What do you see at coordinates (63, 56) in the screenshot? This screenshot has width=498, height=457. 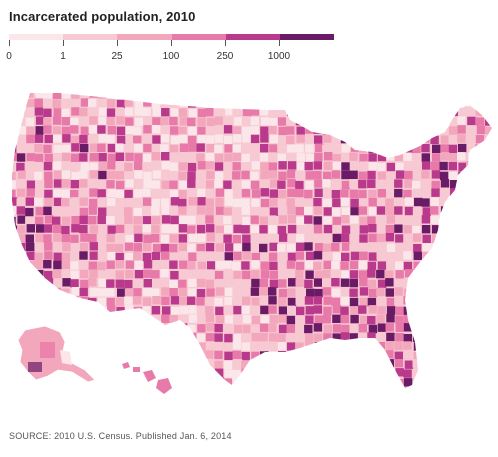 I see `legend-label-1: 1` at bounding box center [63, 56].